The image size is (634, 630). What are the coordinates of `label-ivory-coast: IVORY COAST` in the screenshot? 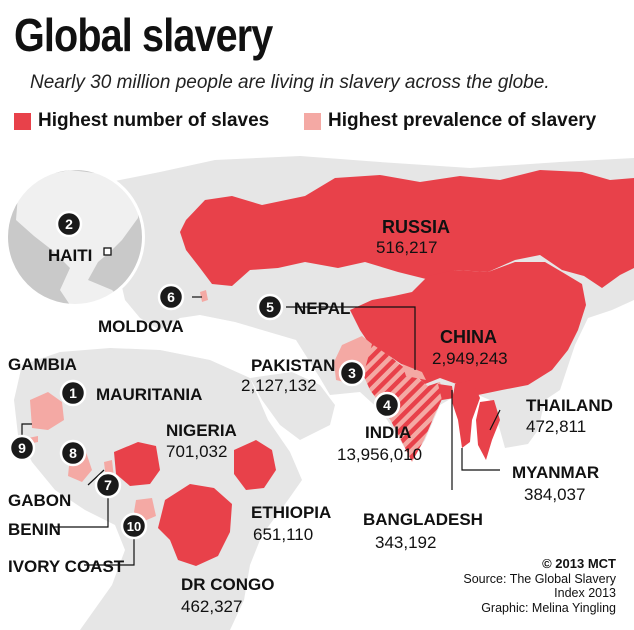 It's located at (66, 566).